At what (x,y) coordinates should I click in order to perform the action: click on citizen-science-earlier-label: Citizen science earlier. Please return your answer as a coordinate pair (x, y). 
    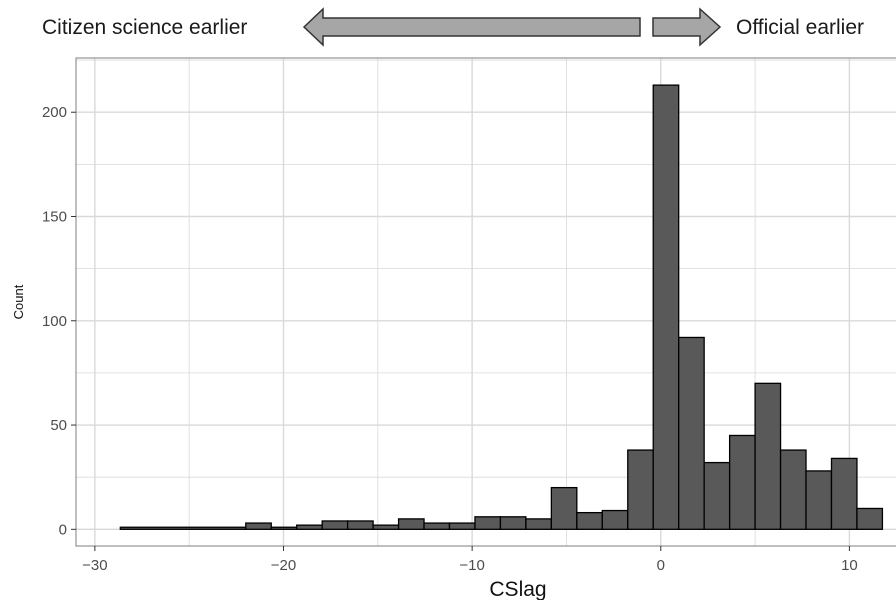
    Looking at the image, I should click on (144, 27).